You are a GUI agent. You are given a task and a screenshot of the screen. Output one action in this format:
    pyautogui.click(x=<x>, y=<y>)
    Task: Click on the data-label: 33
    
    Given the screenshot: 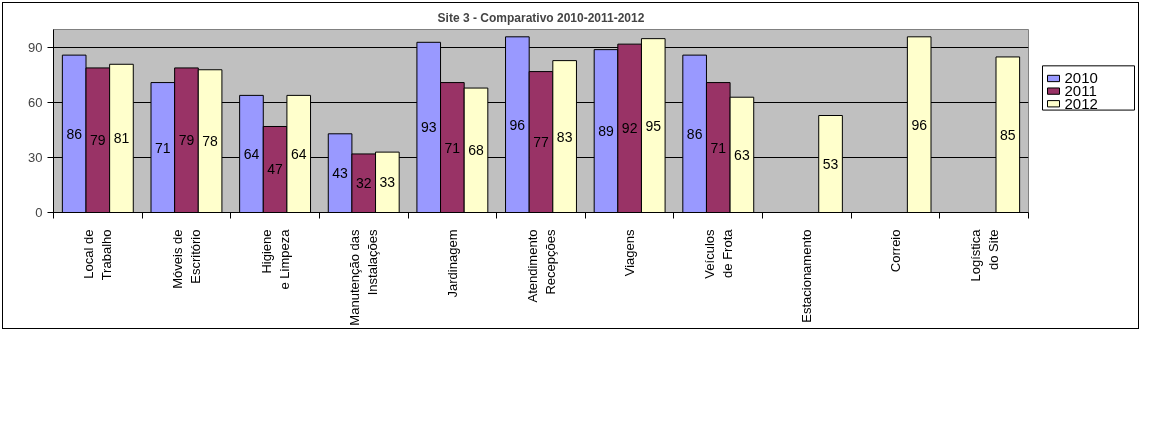 What is the action you would take?
    pyautogui.click(x=387, y=182)
    